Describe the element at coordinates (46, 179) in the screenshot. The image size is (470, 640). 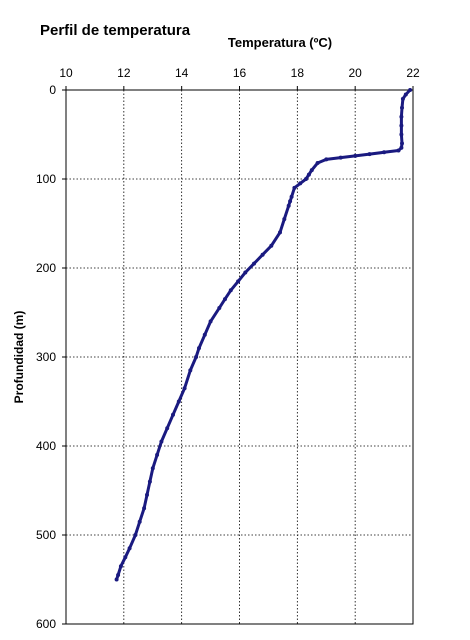
I see `y-tick-label: 100` at that location.